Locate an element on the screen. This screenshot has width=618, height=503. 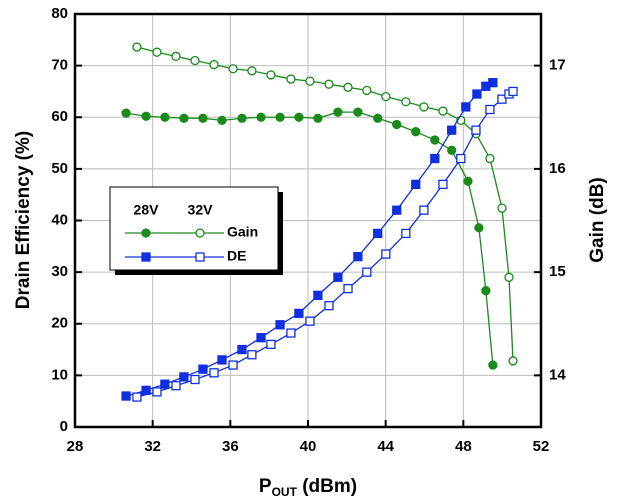
y2-tick-label: 14 is located at coordinates (557, 374).